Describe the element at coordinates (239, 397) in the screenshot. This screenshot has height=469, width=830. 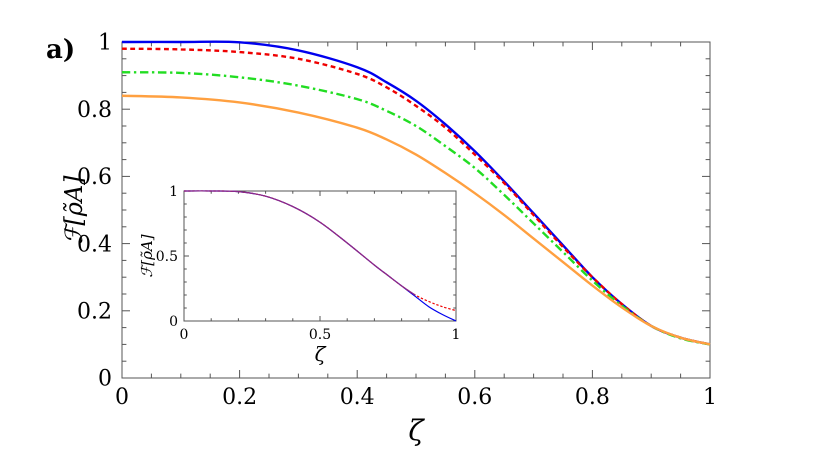
I see `main-x-tick-label: 0.2` at that location.